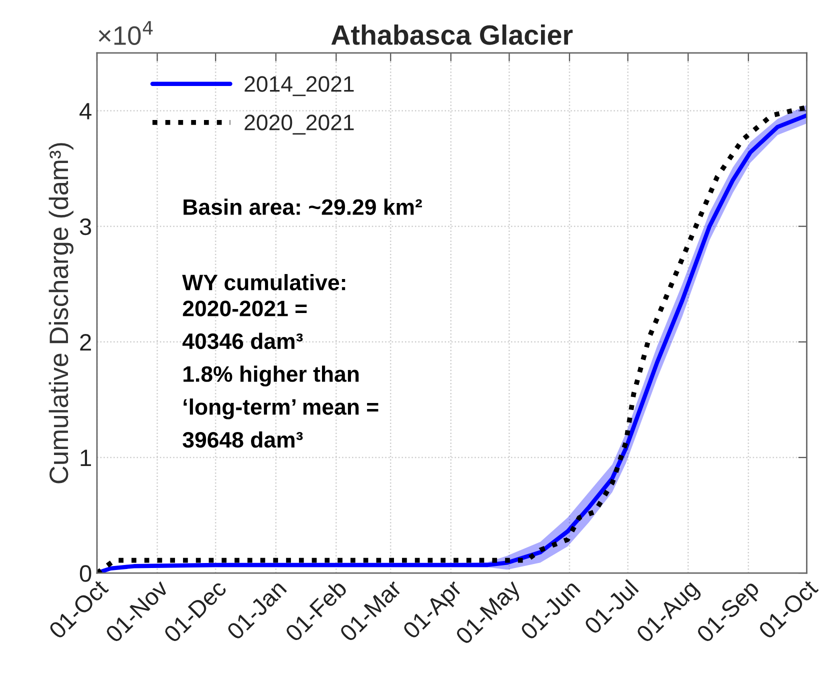 The width and height of the screenshot is (836, 679). What do you see at coordinates (280, 374) in the screenshot?
I see `annotation: 2020-2021 = 40346 dam³ 1.8% higher than ‘long-term’ mean = 39648 dam³` at bounding box center [280, 374].